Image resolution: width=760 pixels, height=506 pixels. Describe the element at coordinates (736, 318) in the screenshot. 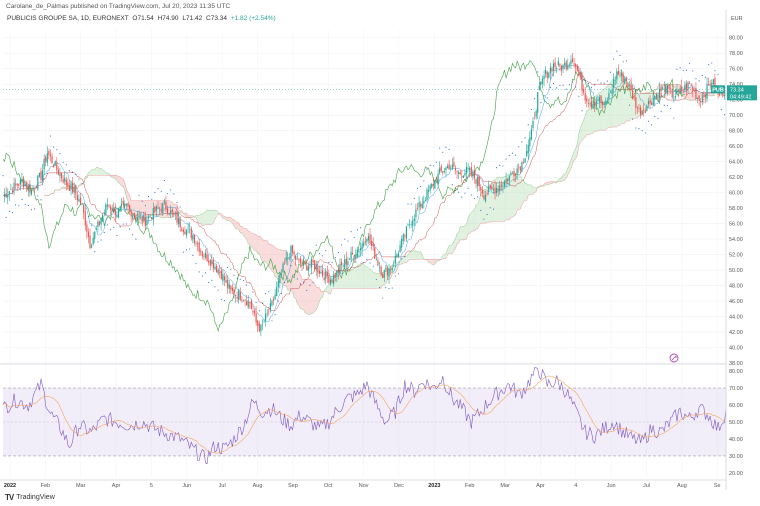

I see `price-tick-label: 44.00` at that location.